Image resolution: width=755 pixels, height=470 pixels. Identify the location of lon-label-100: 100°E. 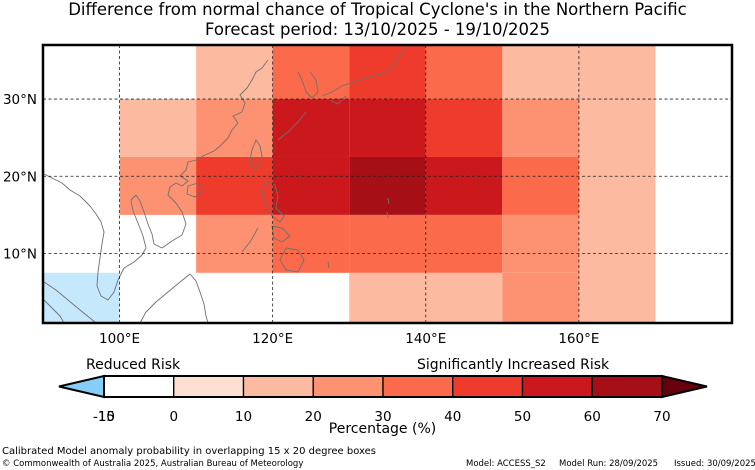
(119, 339).